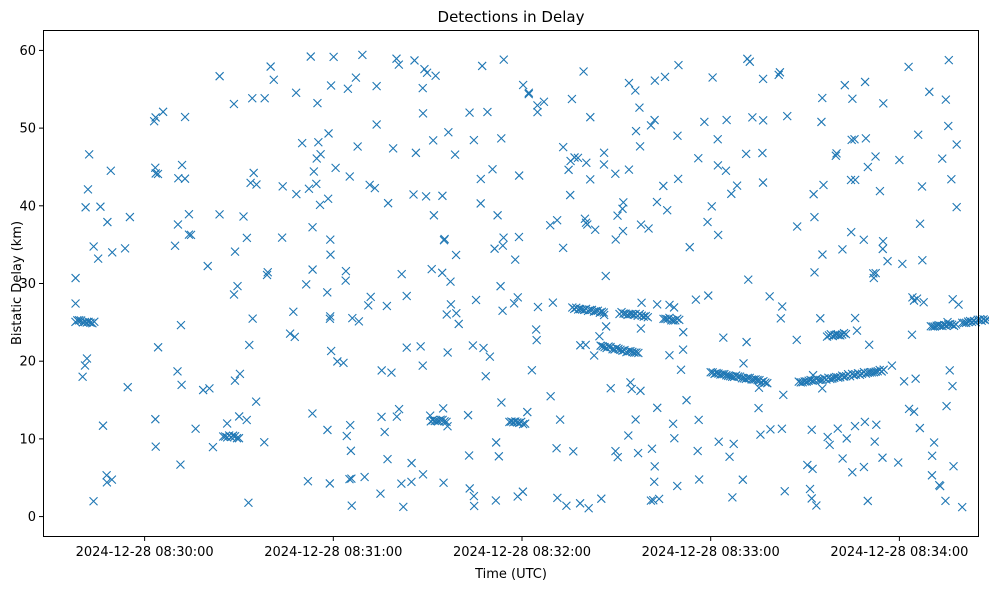  I want to click on chart-title: Detections in Delay, so click(511, 17).